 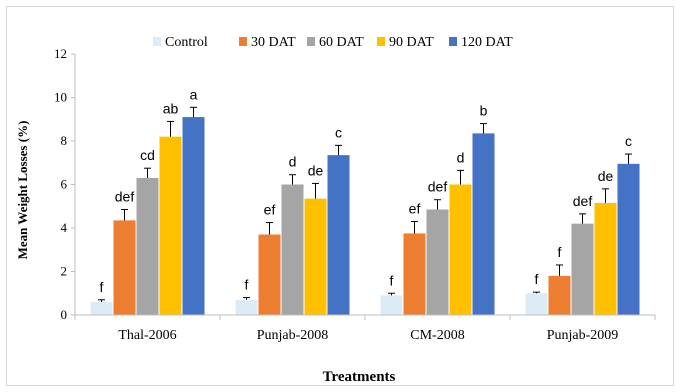 I want to click on y-tick-label: 10, so click(x=60, y=97).